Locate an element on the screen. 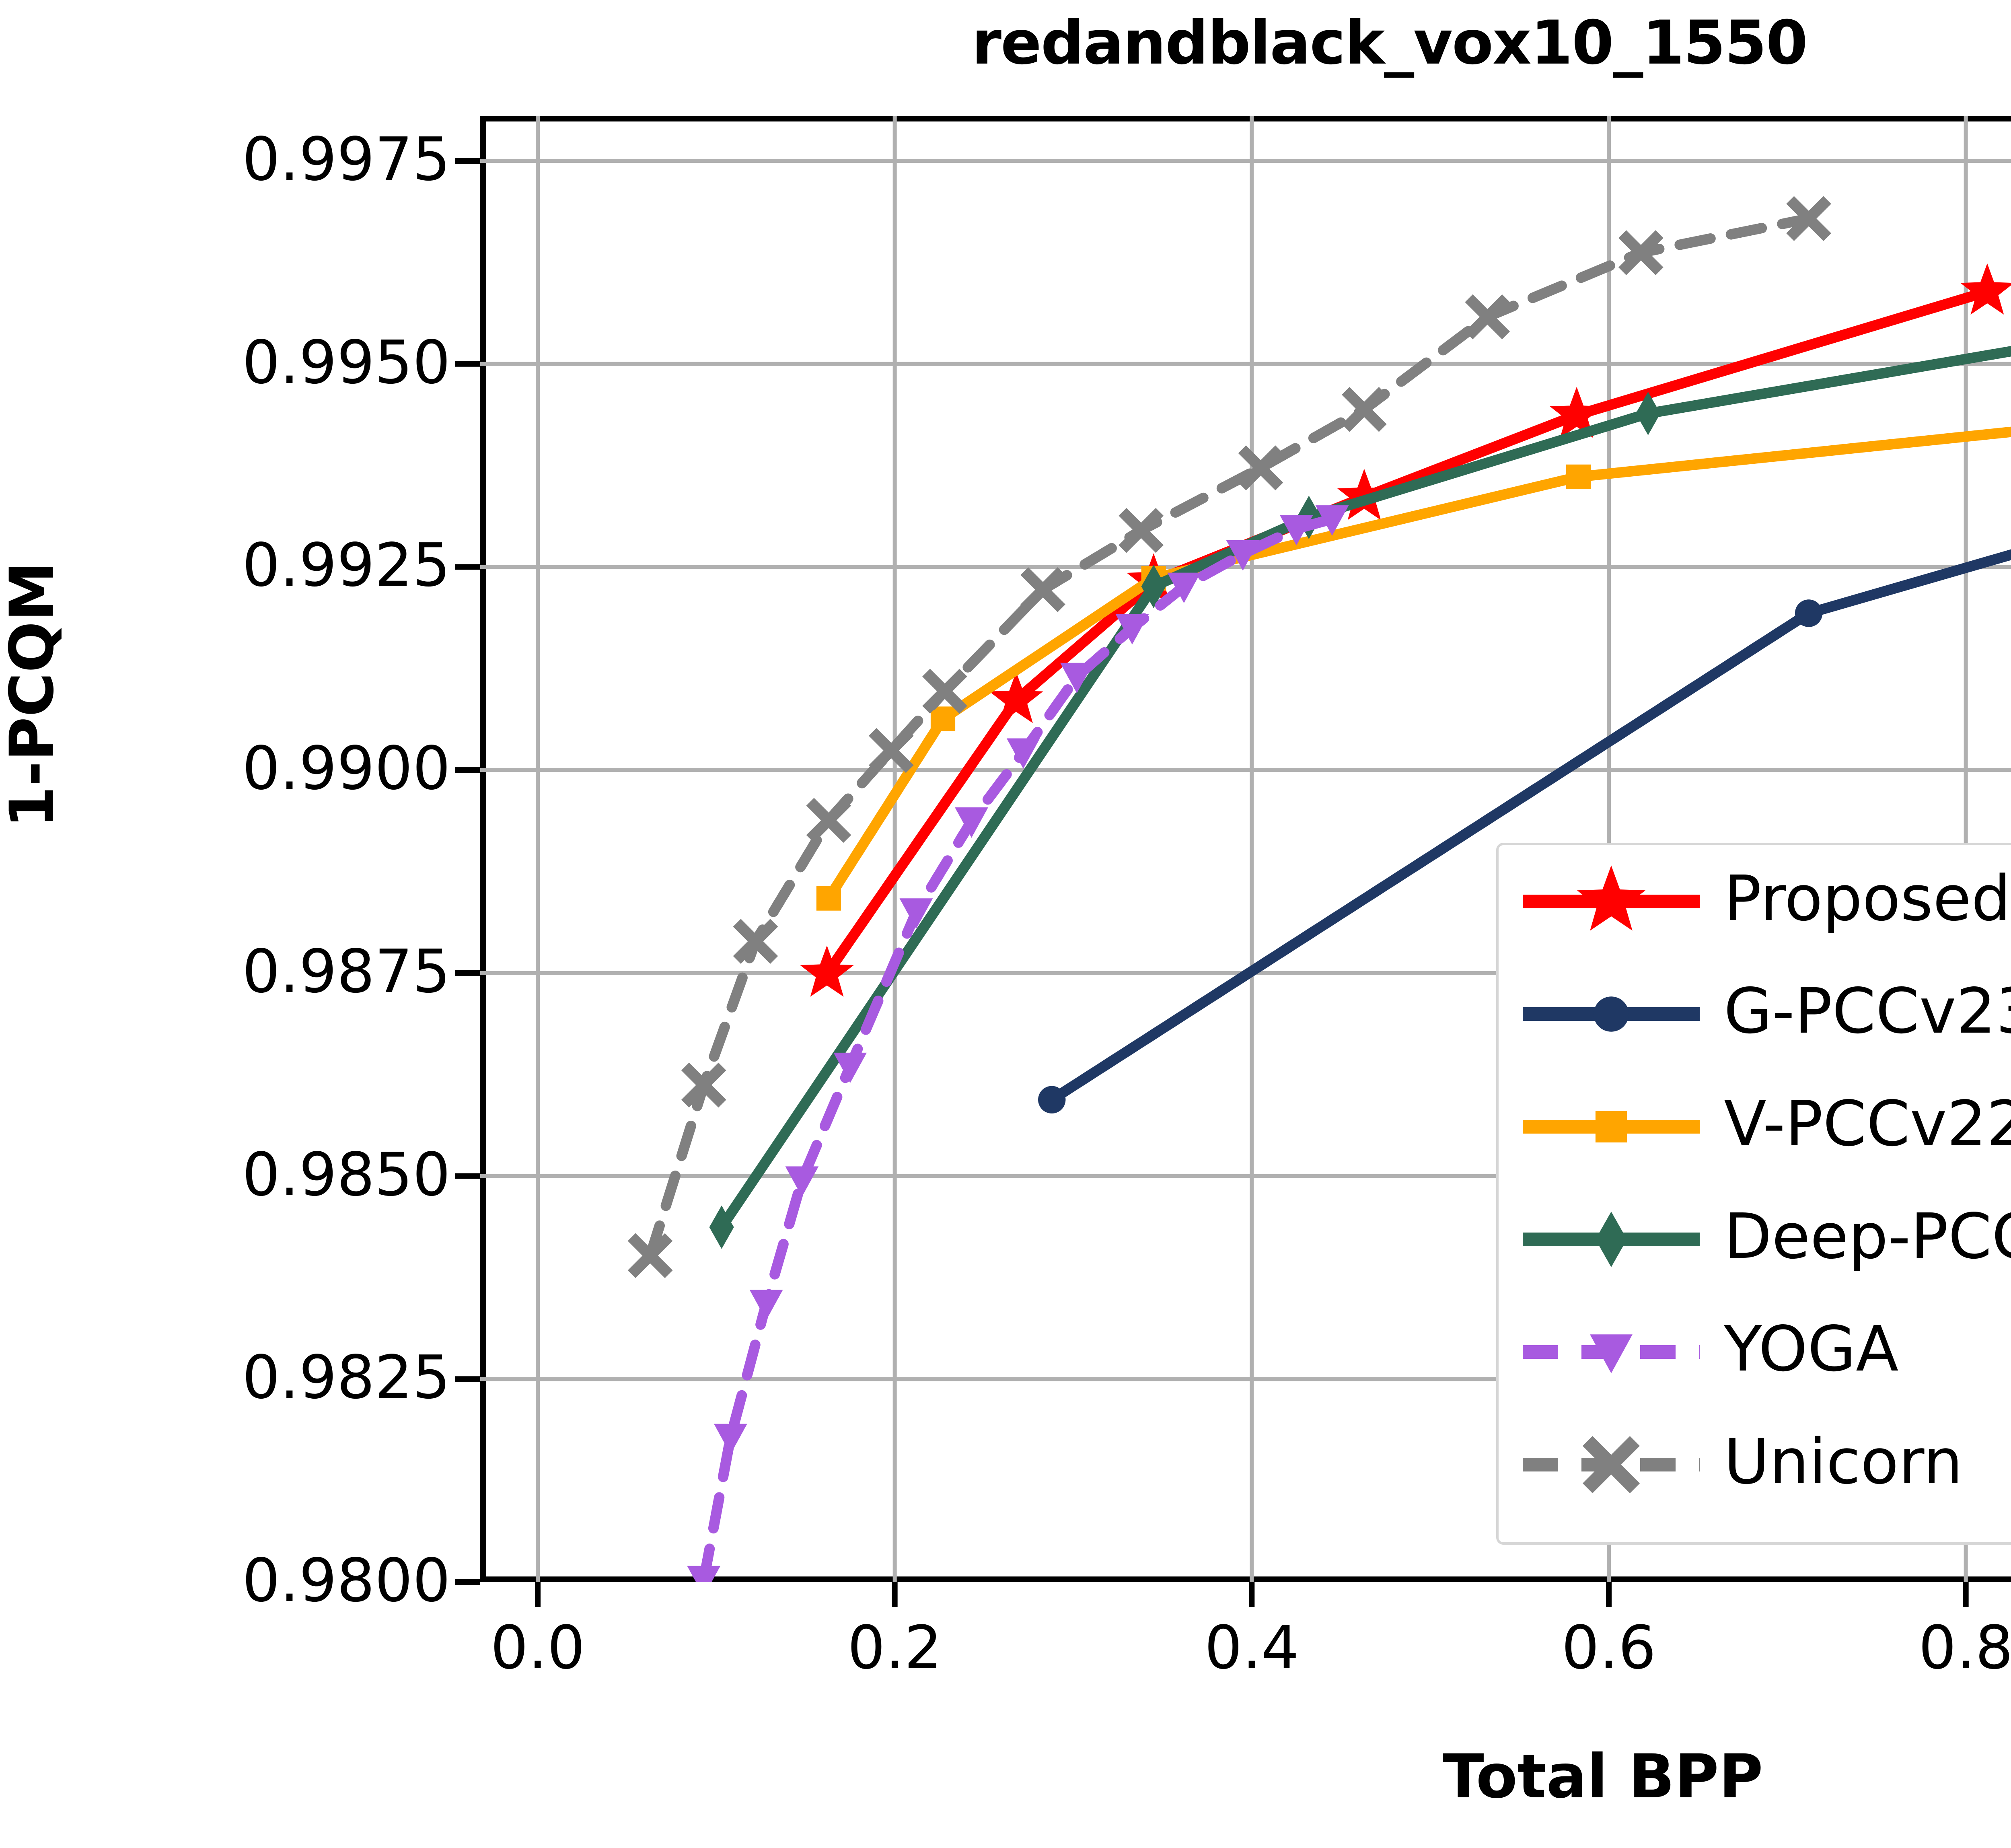 The width and height of the screenshot is (2011, 1848). legend-item-label: V-PCCv22 is located at coordinates (1867, 1123).